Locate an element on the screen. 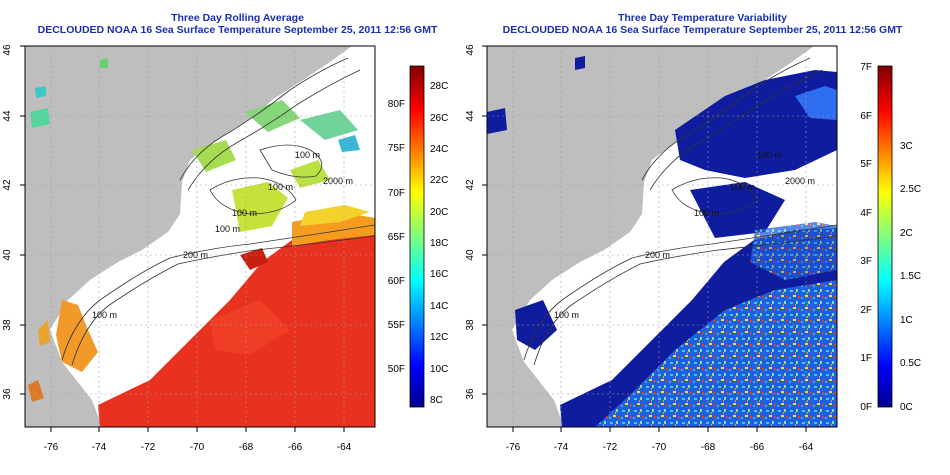  colorbar-left-label: 1F is located at coordinates (866, 358).